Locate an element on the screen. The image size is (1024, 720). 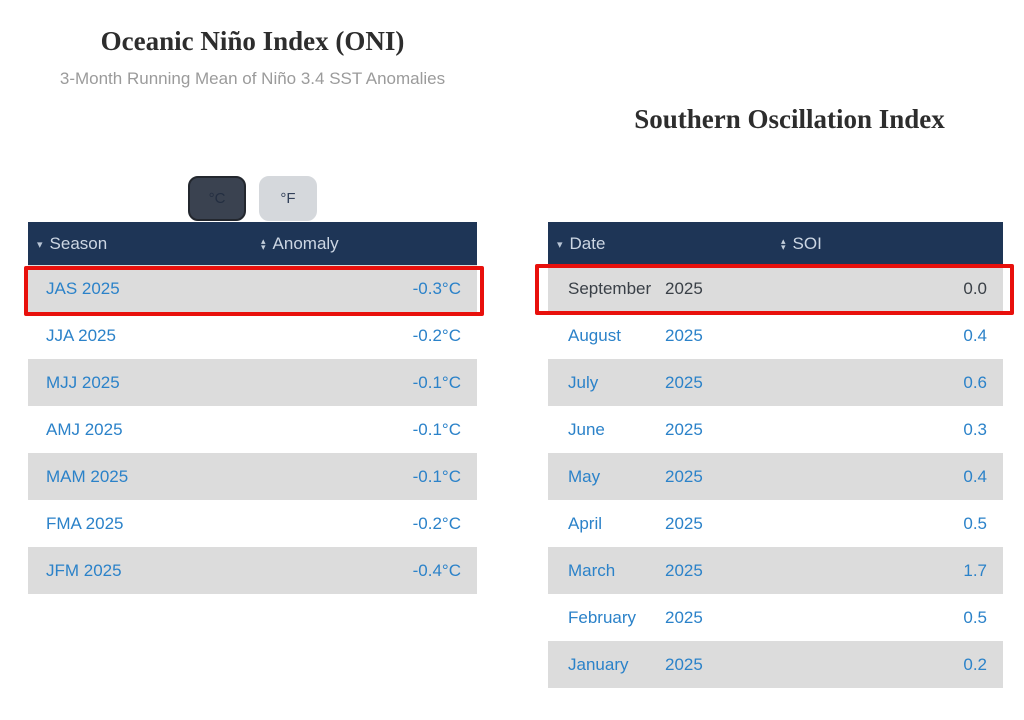
soi-table-header: ▾ Date ▴ ▾ SOI is located at coordinates (775, 243).